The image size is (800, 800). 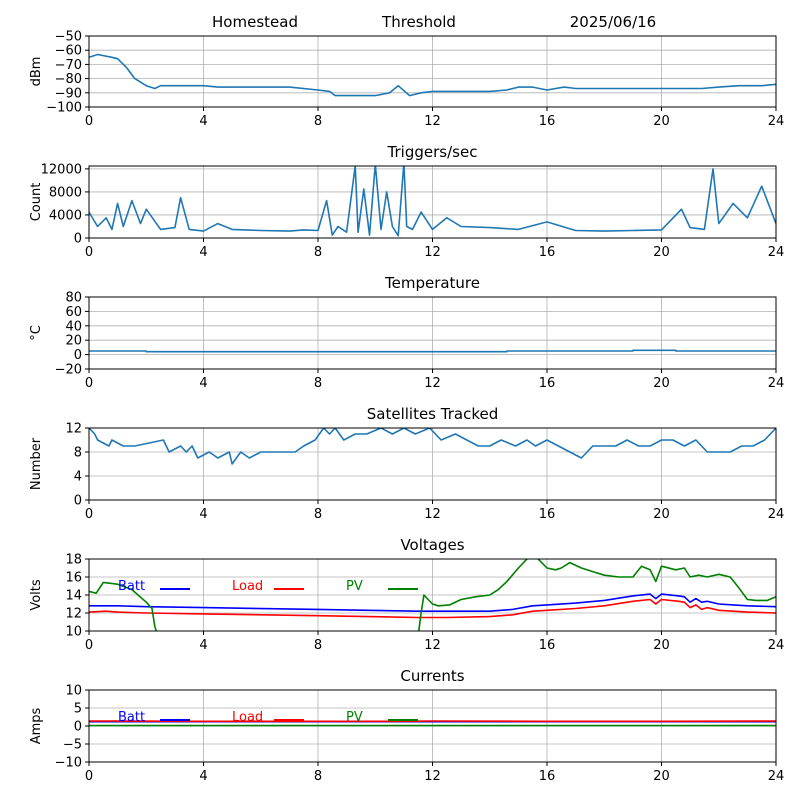 What do you see at coordinates (73, 298) in the screenshot?
I see `y-tick-label: 80` at bounding box center [73, 298].